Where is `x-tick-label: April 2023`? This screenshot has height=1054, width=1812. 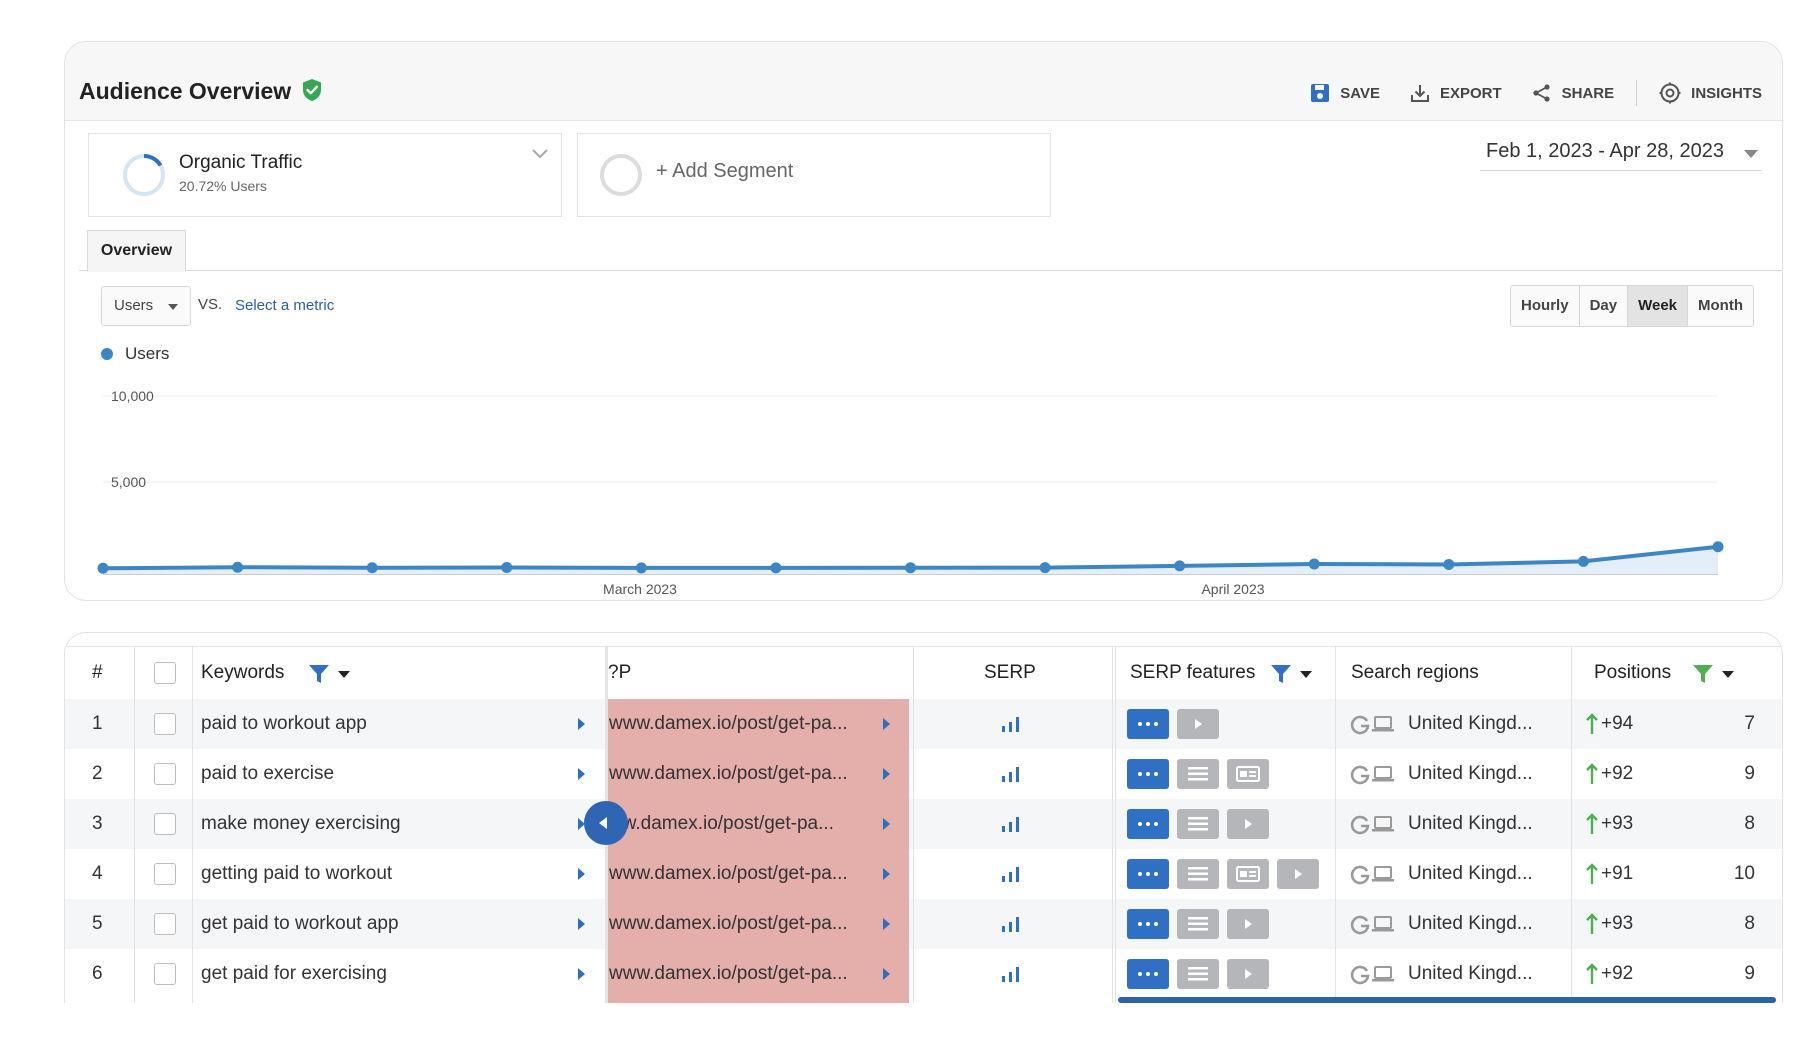 x-tick-label: April 2023 is located at coordinates (1232, 589).